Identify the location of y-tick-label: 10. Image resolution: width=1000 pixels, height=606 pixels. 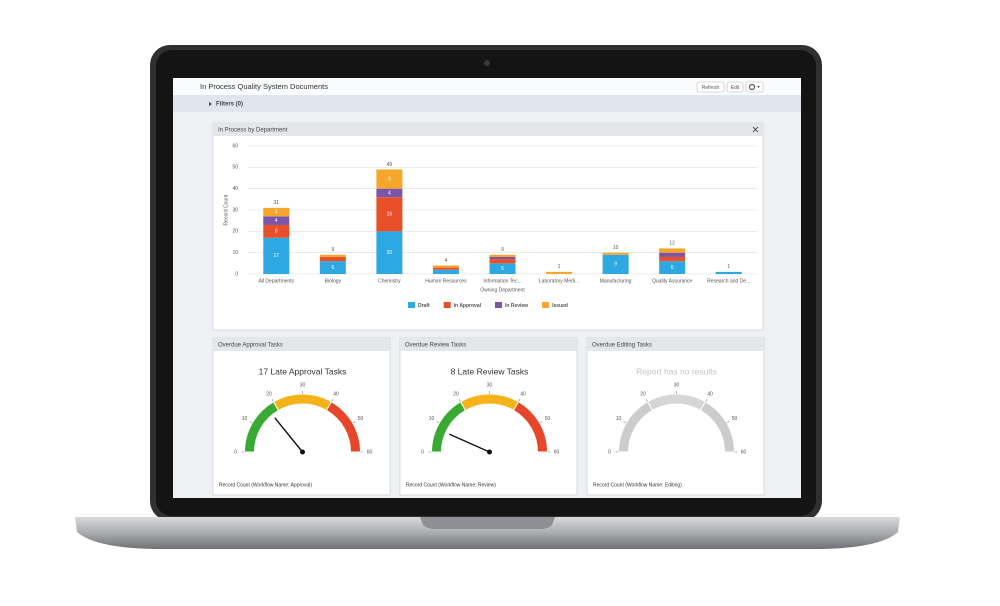
(235, 253).